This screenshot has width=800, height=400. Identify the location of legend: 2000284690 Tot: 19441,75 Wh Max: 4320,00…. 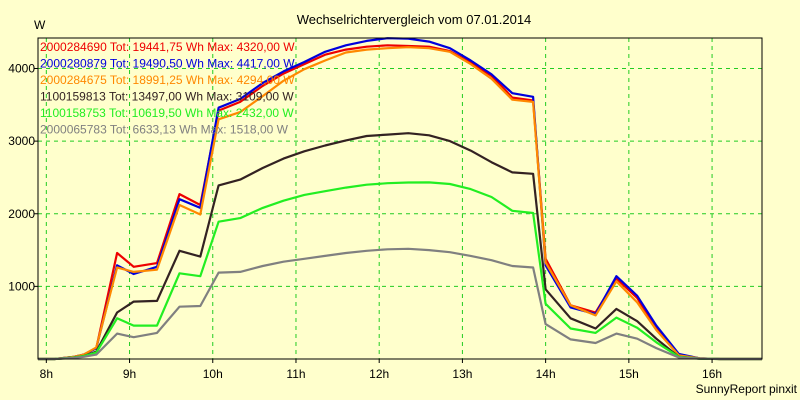
(167, 88).